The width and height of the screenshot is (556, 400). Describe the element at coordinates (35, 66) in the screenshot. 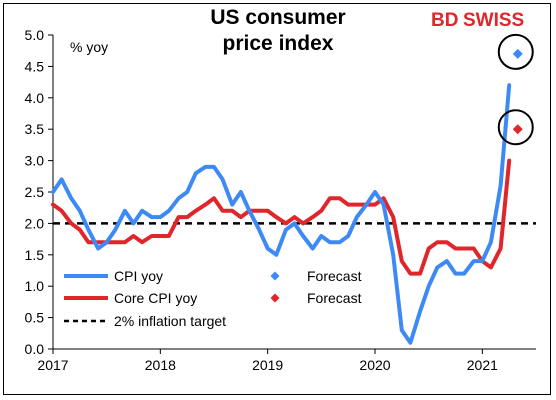

I see `y-tick-label: 4.5` at that location.